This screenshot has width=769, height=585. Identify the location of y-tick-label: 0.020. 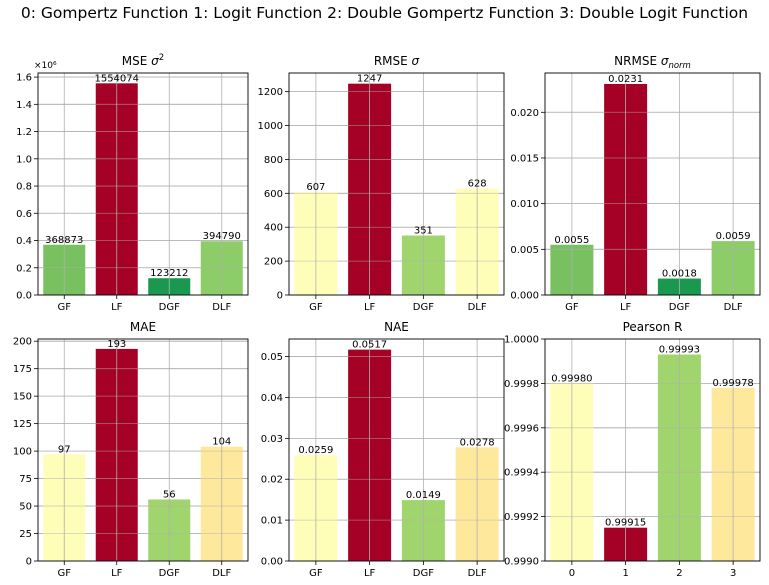
(524, 113).